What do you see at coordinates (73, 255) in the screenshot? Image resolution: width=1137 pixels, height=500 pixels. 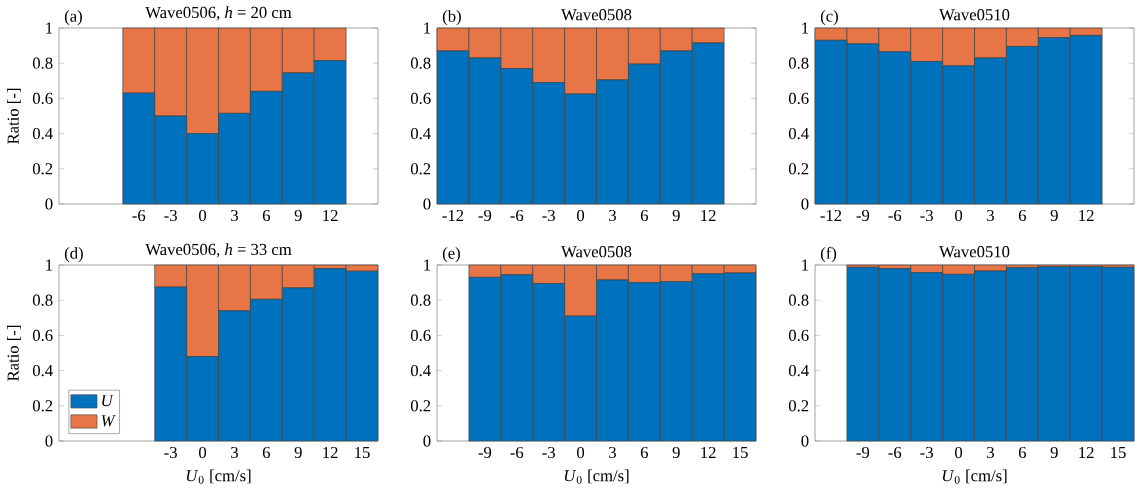 I see `text: (d)` at bounding box center [73, 255].